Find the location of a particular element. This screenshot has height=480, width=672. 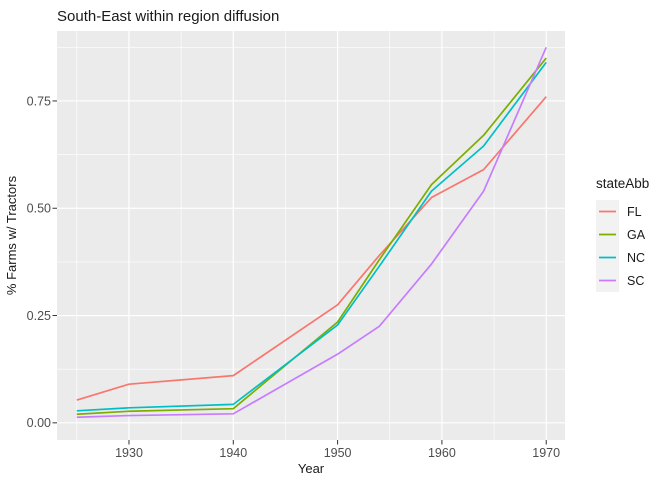

y-tick-label-2: 0.50 is located at coordinates (39, 209).